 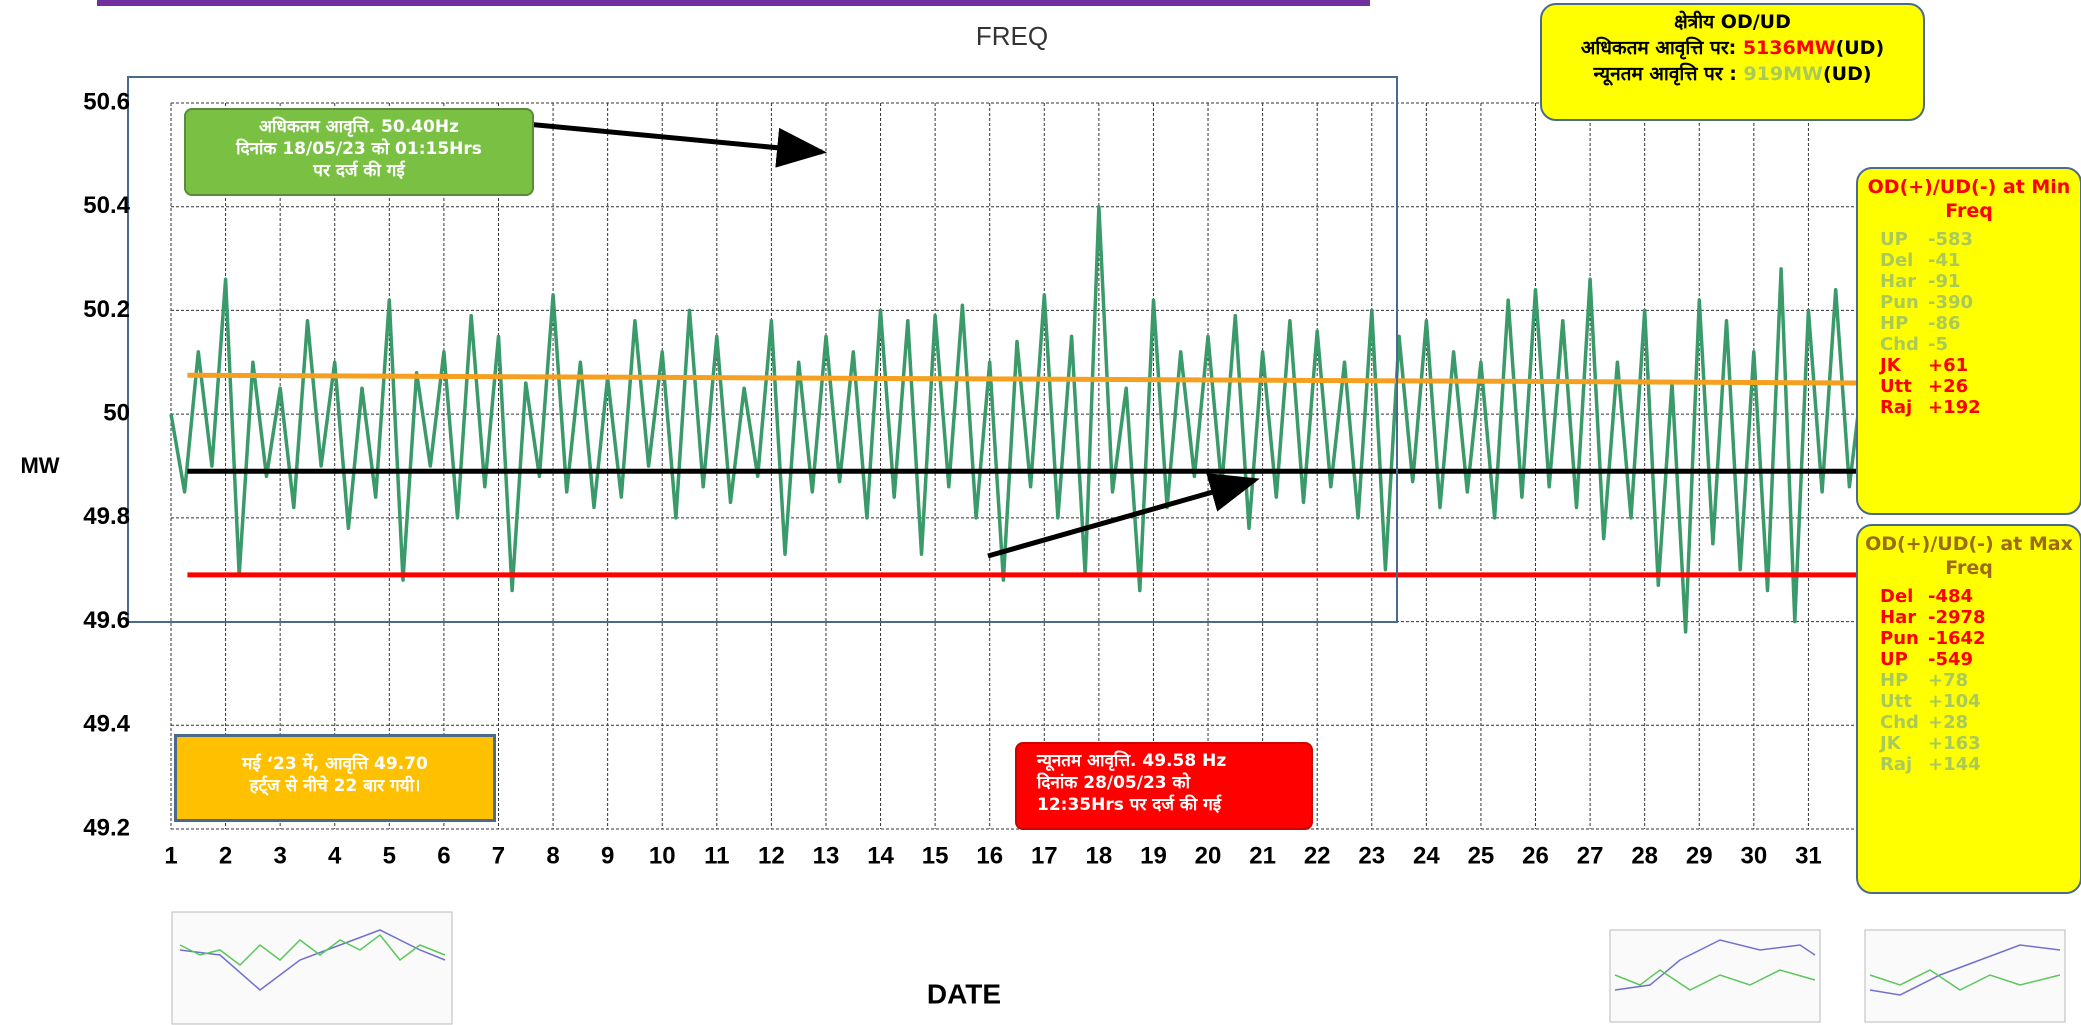 What do you see at coordinates (1980, 365) in the screenshot?
I see `panel-row: JK +61` at bounding box center [1980, 365].